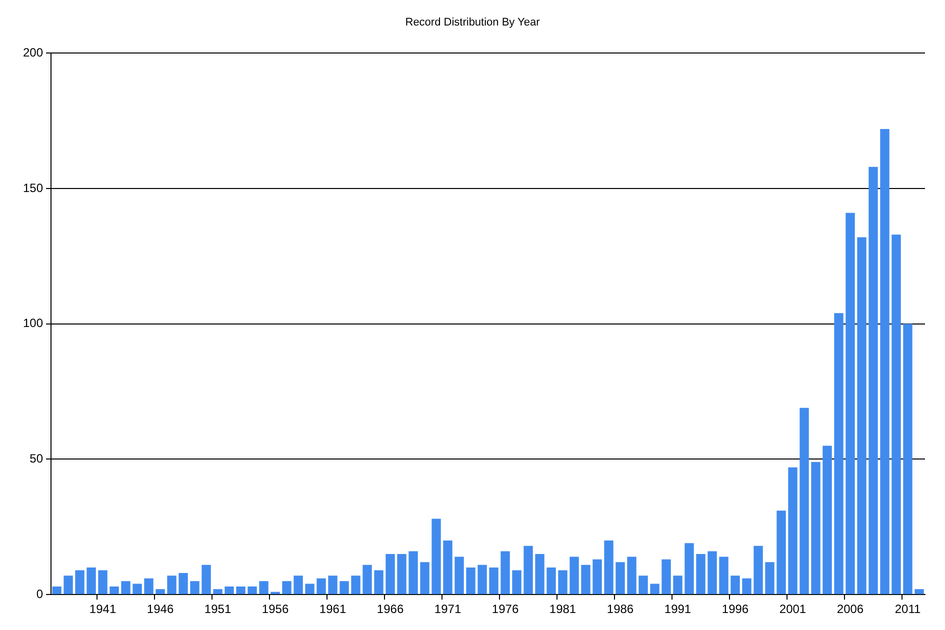 The height and width of the screenshot is (630, 945). Describe the element at coordinates (505, 609) in the screenshot. I see `x-tick-label: 1976` at that location.